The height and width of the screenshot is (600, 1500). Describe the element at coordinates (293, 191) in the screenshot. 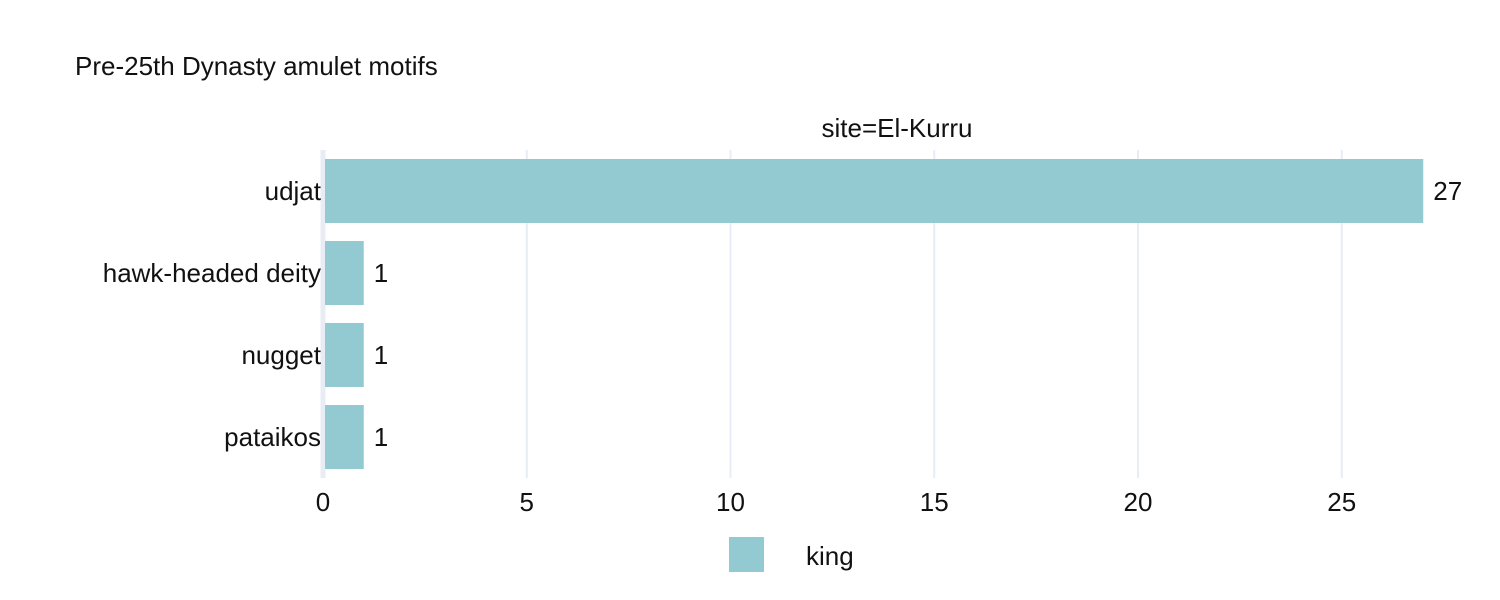

I see `category-label: udjat` at that location.